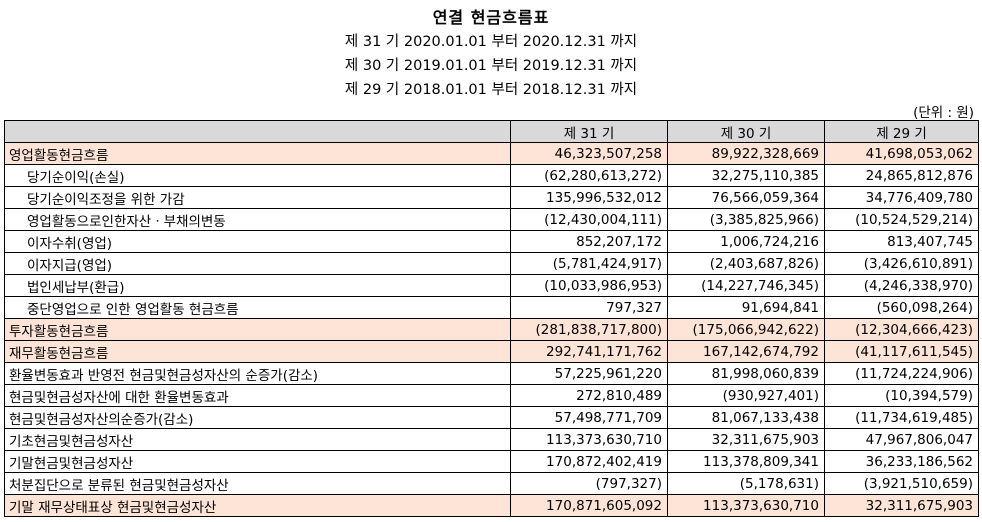 The height and width of the screenshot is (522, 982). What do you see at coordinates (589, 329) in the screenshot?
I see `value-cell-31: (281,838,717,800)` at bounding box center [589, 329].